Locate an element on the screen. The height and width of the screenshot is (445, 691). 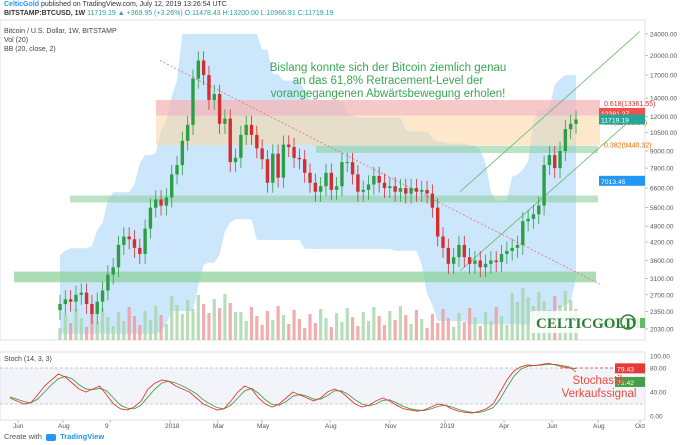
stoch-d-line is located at coordinates (293, 388).